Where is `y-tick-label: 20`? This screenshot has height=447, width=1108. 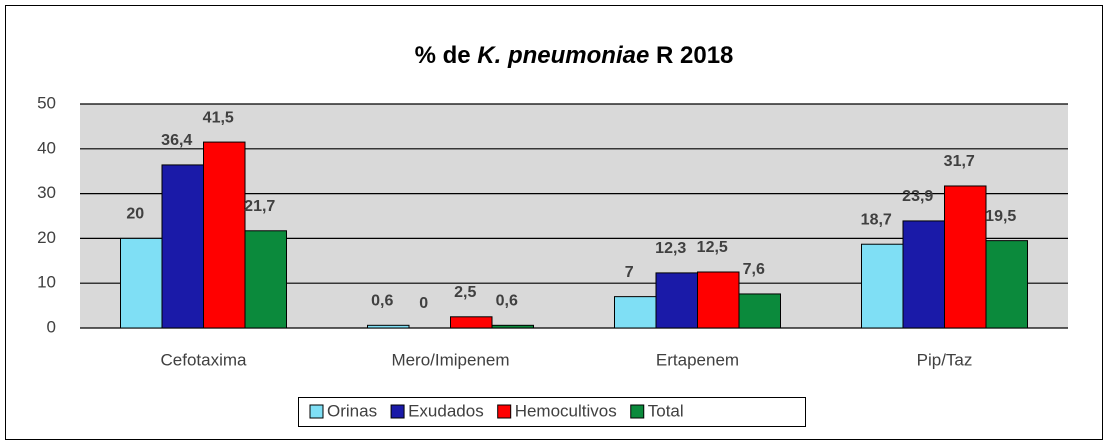 y-tick-label: 20 is located at coordinates (46, 237).